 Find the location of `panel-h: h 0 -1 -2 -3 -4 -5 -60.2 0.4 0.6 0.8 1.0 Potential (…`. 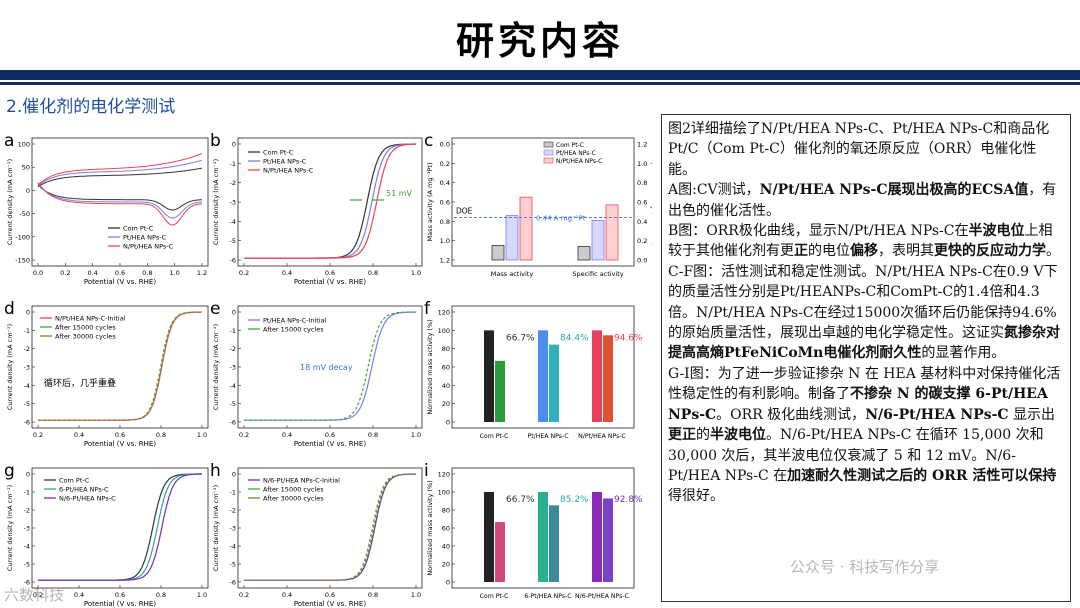

panel-h: h 0 -1 -2 -3 -4 -5 -60.2 0.4 0.6 0.8 1.0 Potential (… is located at coordinates (316, 534).